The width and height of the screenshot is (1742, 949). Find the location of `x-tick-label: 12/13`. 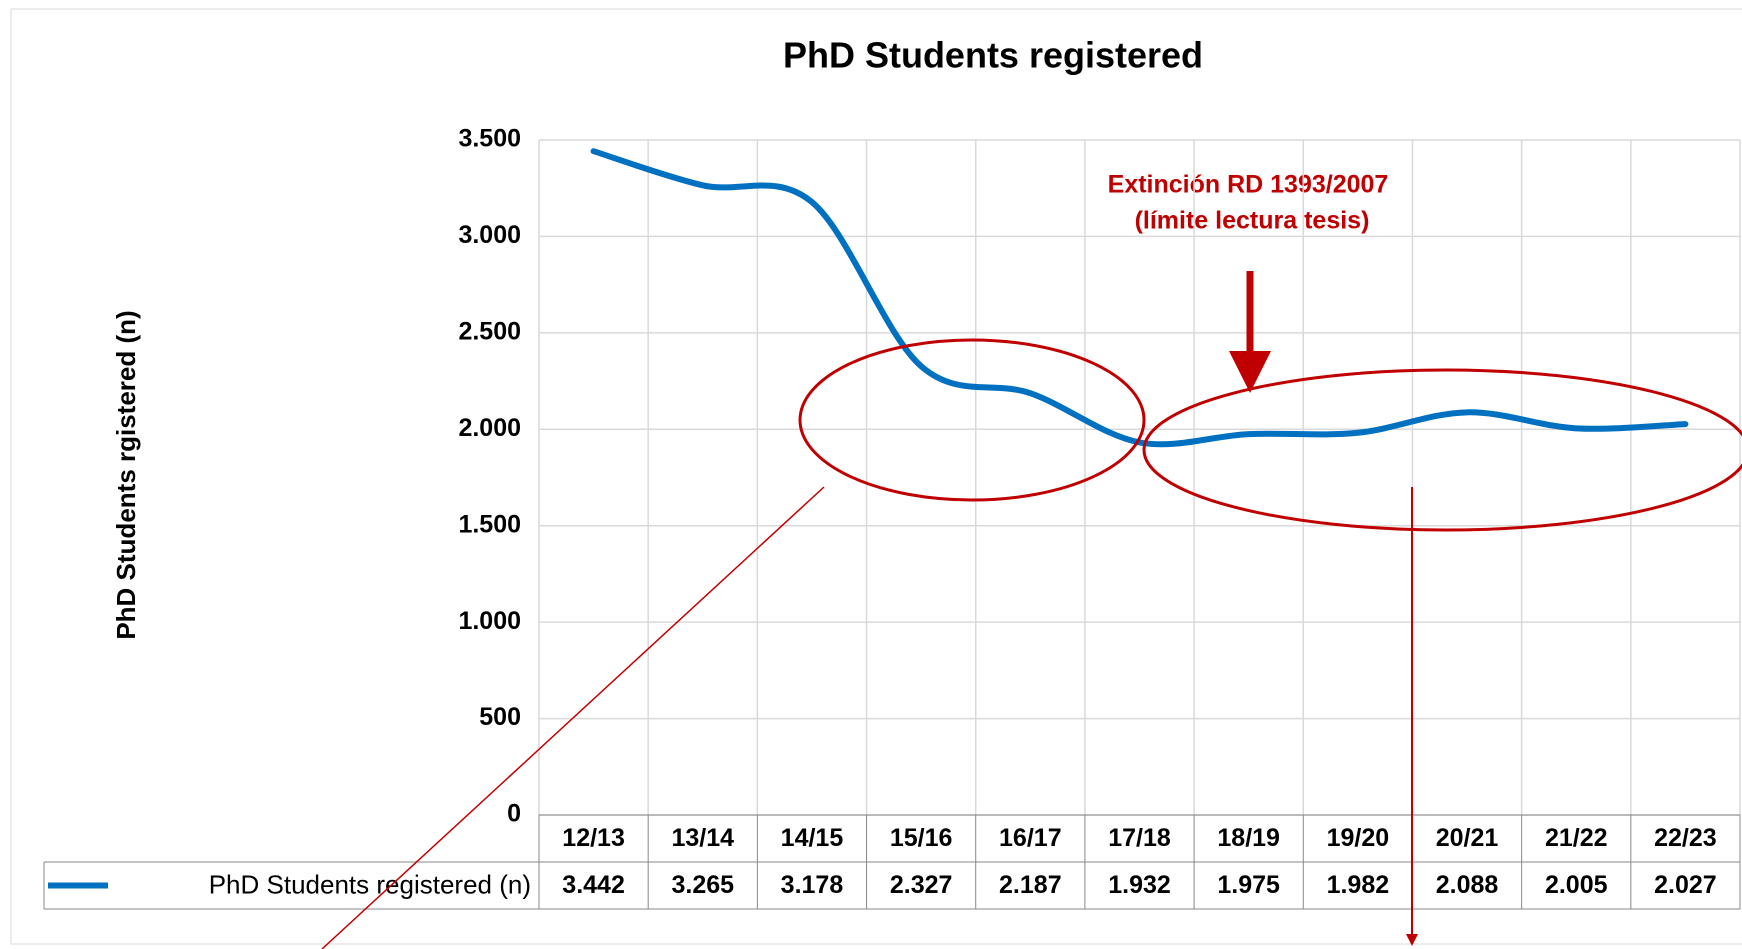

x-tick-label: 12/13 is located at coordinates (593, 838).